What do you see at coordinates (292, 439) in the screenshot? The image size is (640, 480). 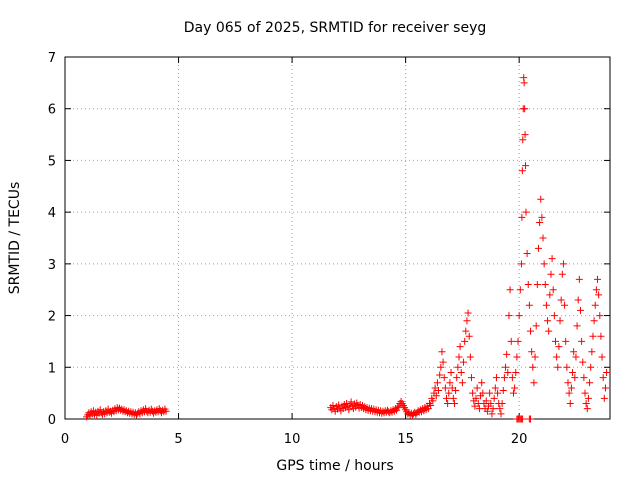 I see `x-tick-label: 10` at bounding box center [292, 439].